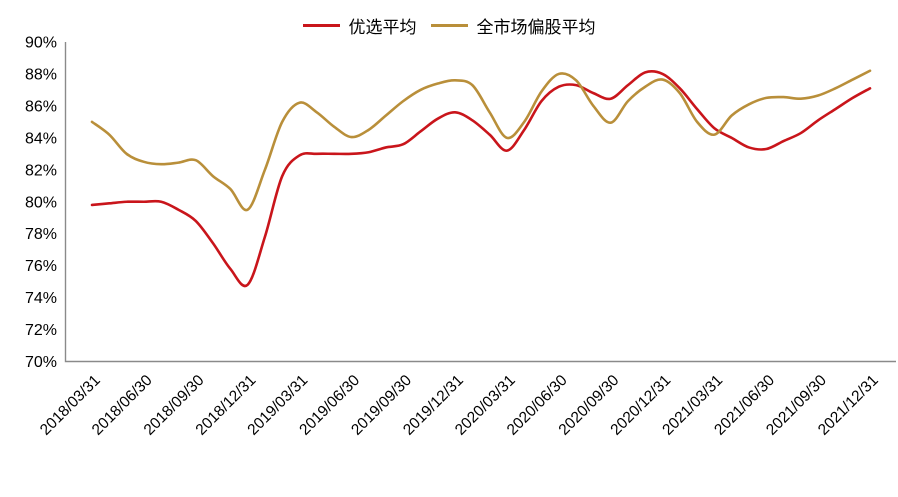  I want to click on y-axis-label: 88%, so click(41, 74).